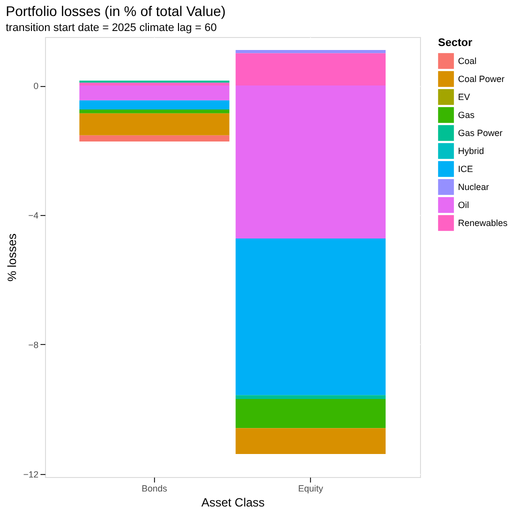 Image resolution: width=519 pixels, height=526 pixels. I want to click on y-tick-label: −4, so click(33, 215).